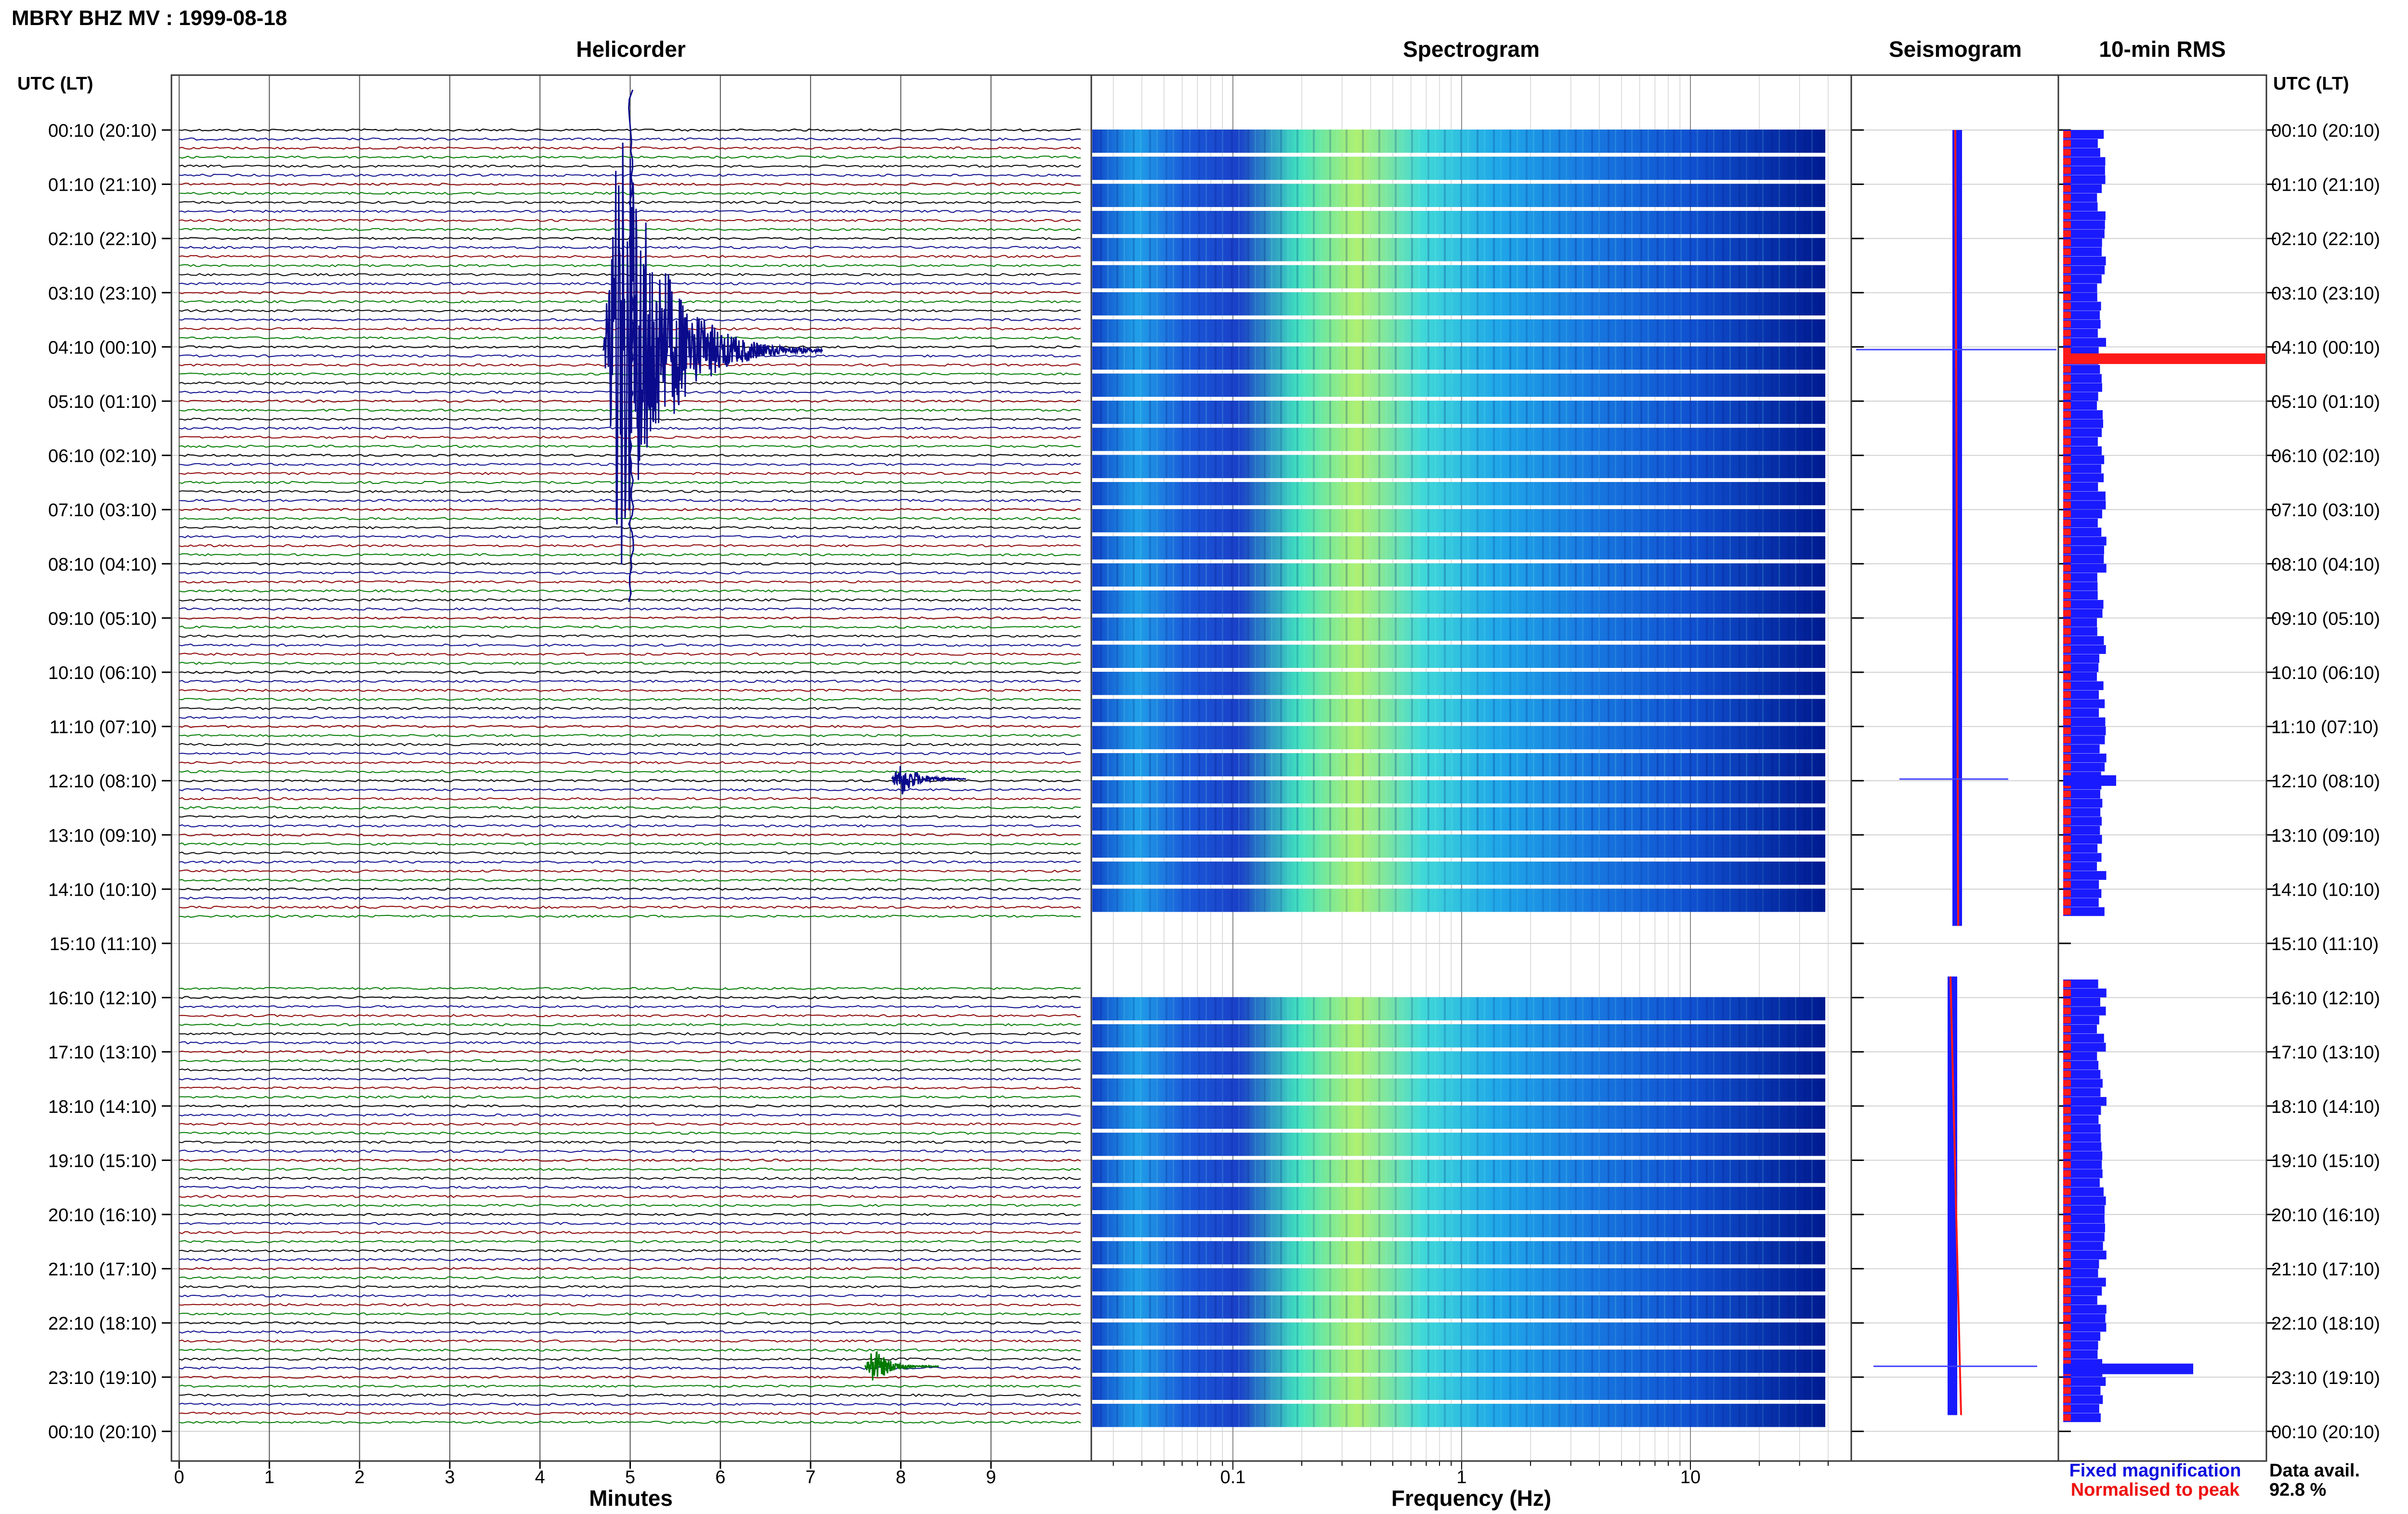  What do you see at coordinates (450, 1477) in the screenshot?
I see `minute-tick-label: 3` at bounding box center [450, 1477].